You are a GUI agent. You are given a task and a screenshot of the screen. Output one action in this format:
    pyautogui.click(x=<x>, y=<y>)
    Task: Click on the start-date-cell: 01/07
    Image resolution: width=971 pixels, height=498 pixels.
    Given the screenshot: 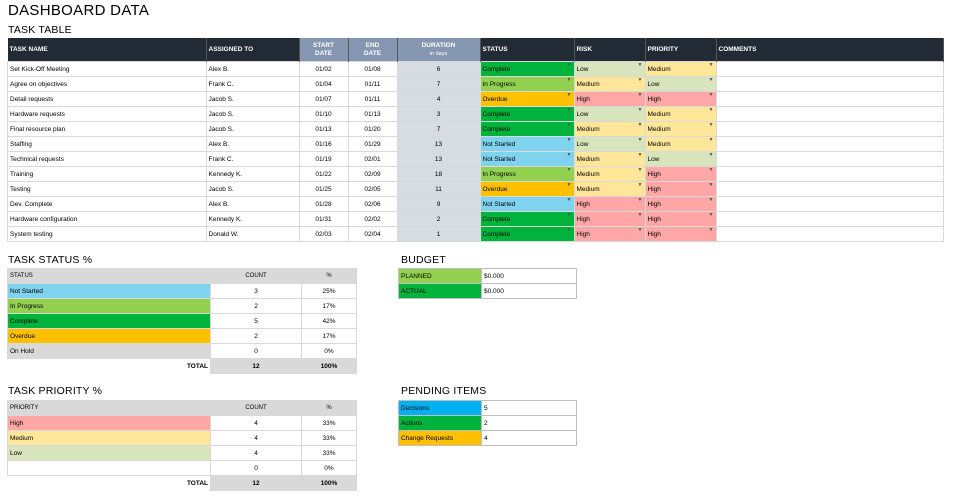 What is the action you would take?
    pyautogui.click(x=323, y=99)
    